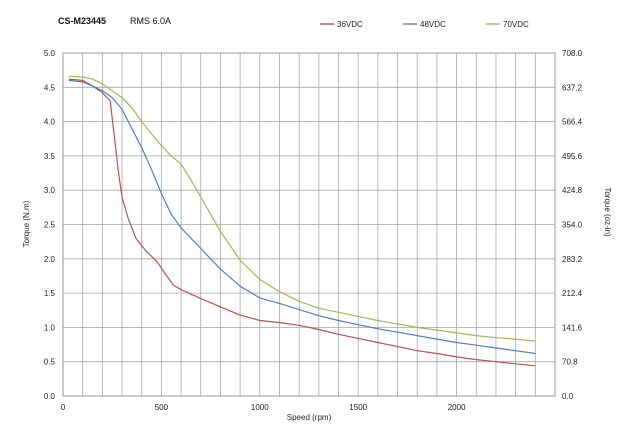 The height and width of the screenshot is (443, 621). What do you see at coordinates (50, 156) in the screenshot?
I see `y-tick-label: 3.5` at bounding box center [50, 156].